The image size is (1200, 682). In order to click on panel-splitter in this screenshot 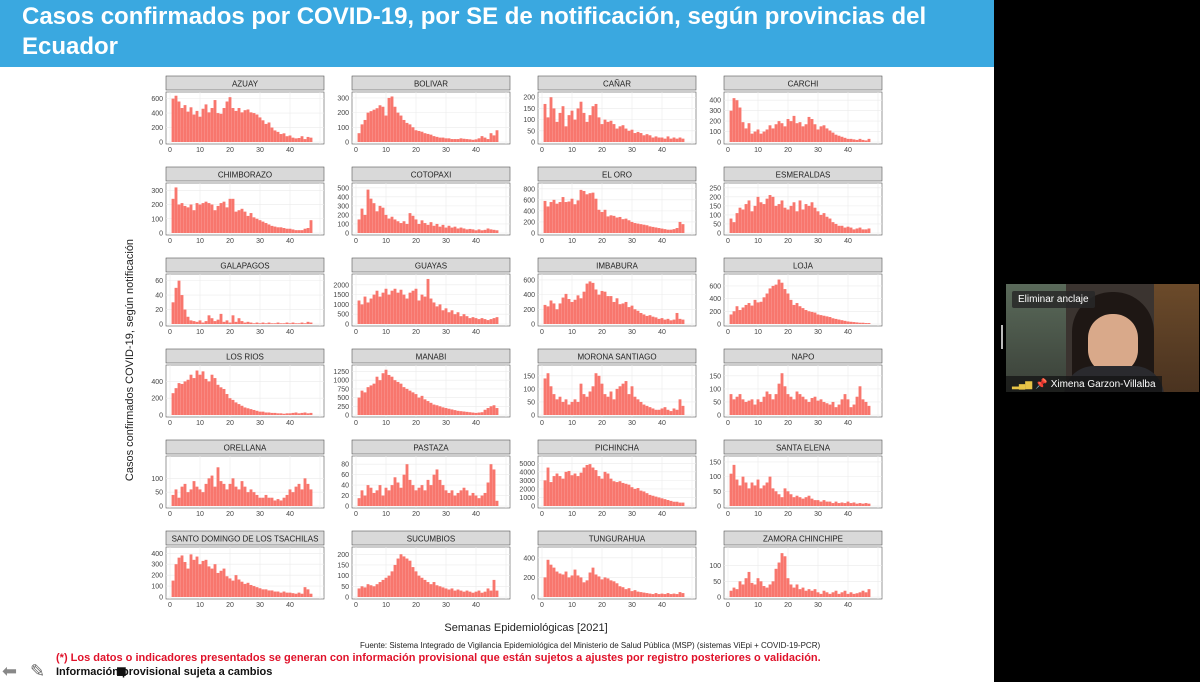, I will do `click(1002, 337)`.